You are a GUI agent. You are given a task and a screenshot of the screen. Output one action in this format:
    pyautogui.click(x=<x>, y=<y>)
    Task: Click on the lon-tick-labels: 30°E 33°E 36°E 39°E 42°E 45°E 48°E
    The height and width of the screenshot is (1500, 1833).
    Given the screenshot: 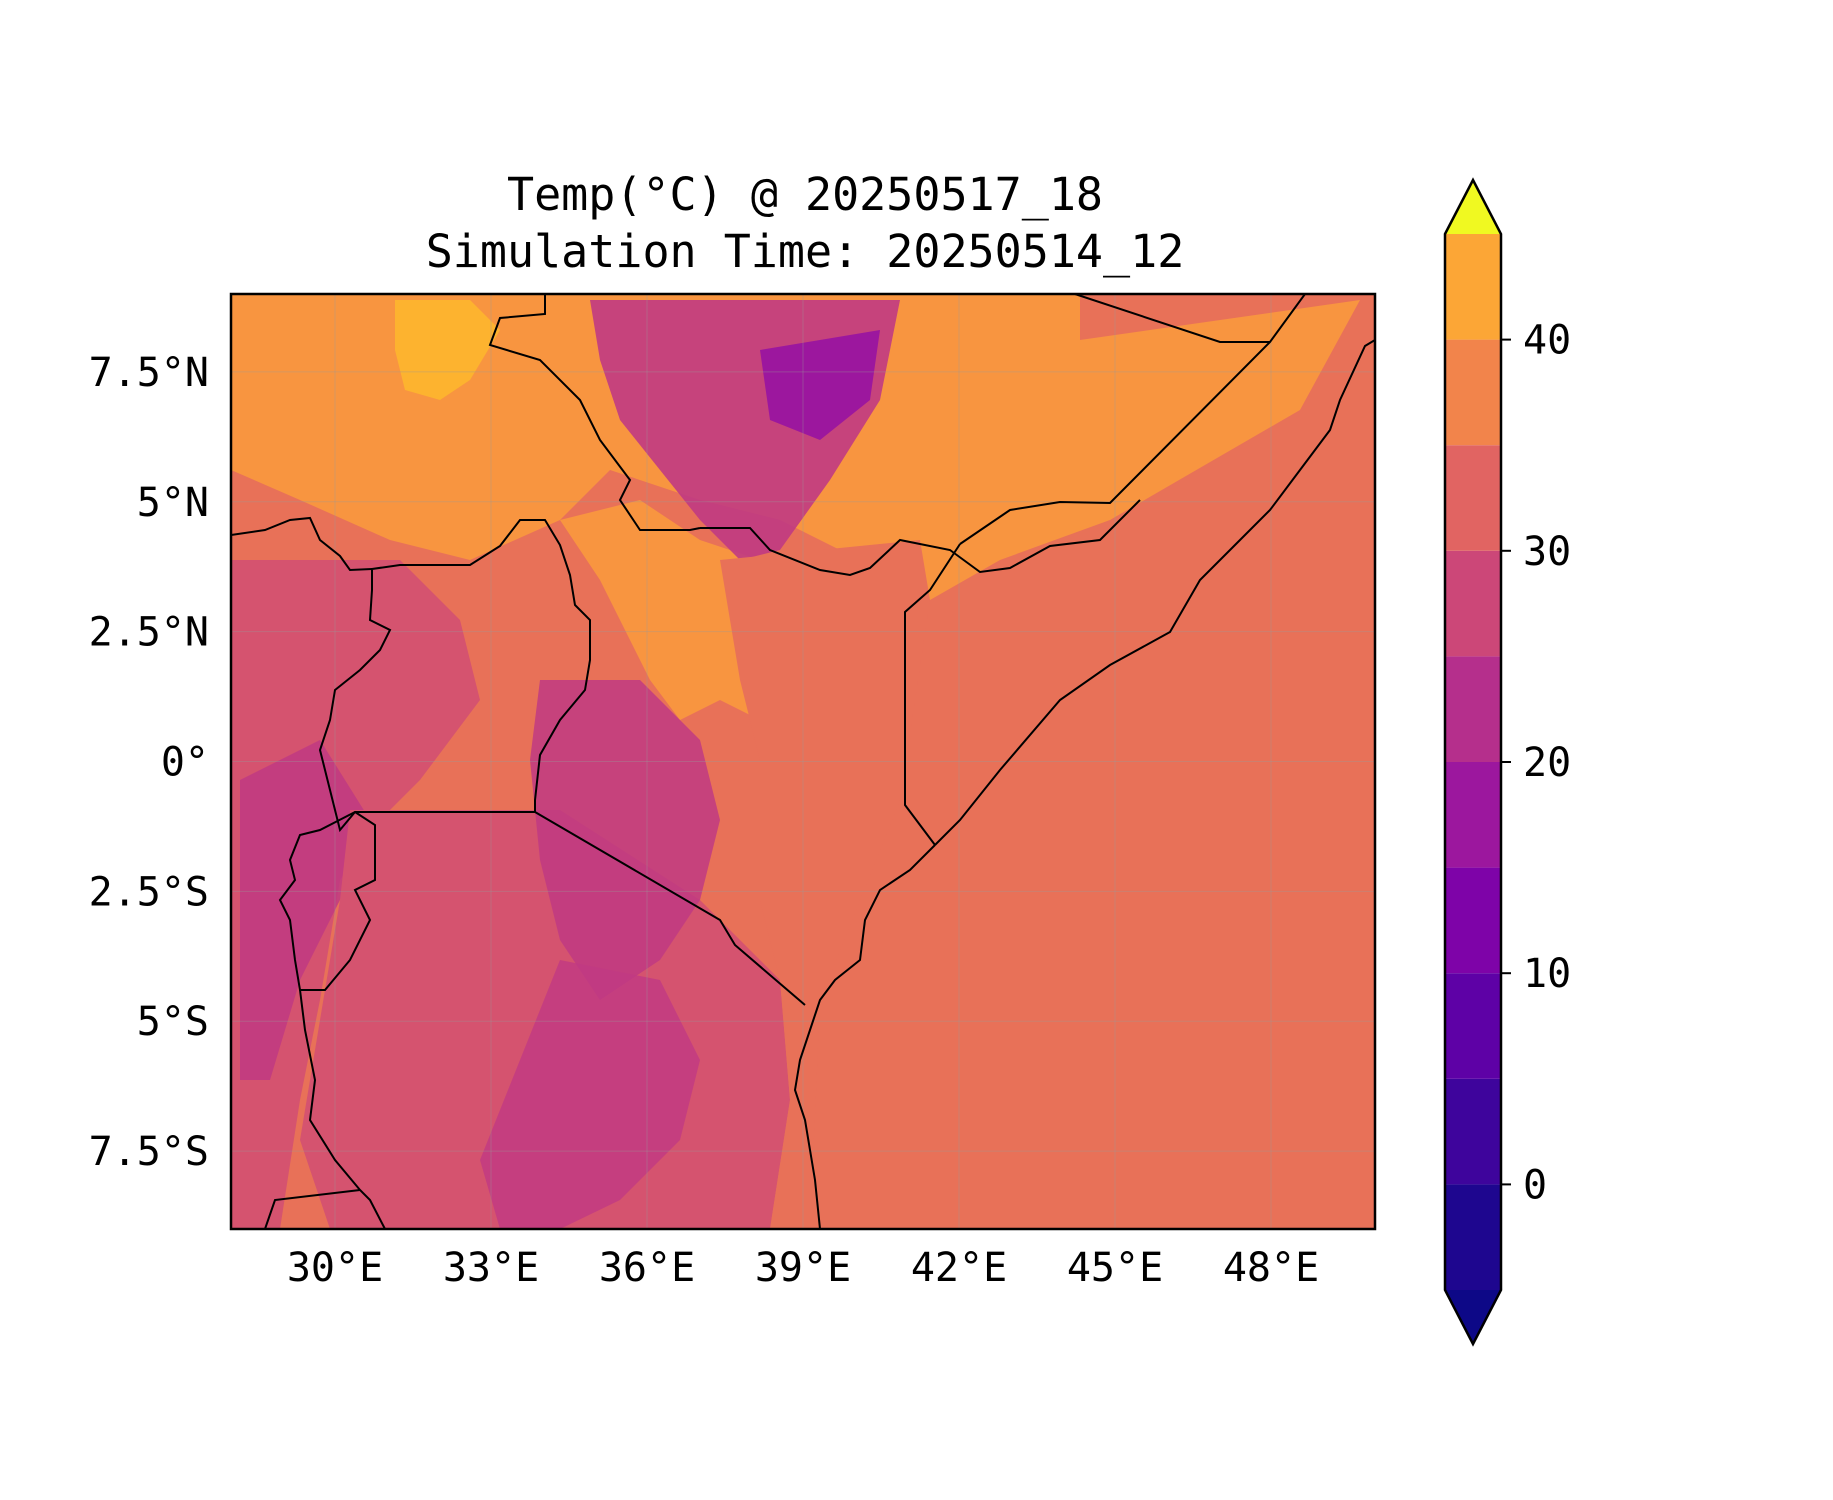 What is the action you would take?
    pyautogui.click(x=803, y=1268)
    